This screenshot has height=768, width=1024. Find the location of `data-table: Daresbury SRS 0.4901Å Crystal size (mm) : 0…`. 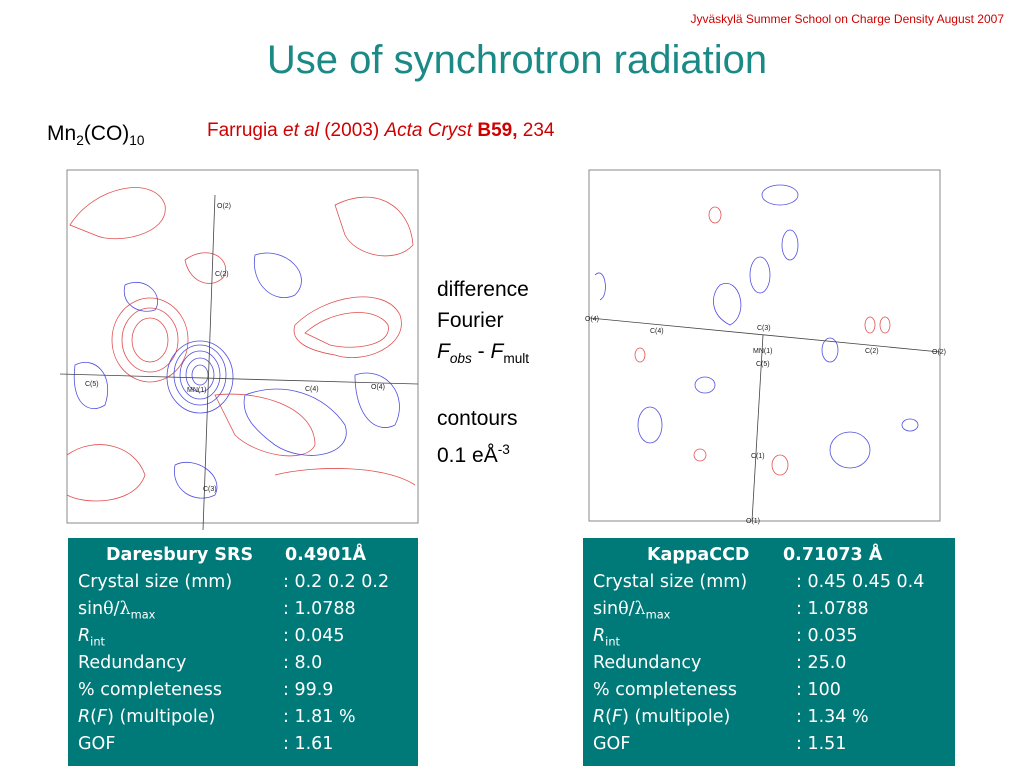

data-table: Daresbury SRS 0.4901Å Crystal size (mm) : 0… is located at coordinates (243, 652).